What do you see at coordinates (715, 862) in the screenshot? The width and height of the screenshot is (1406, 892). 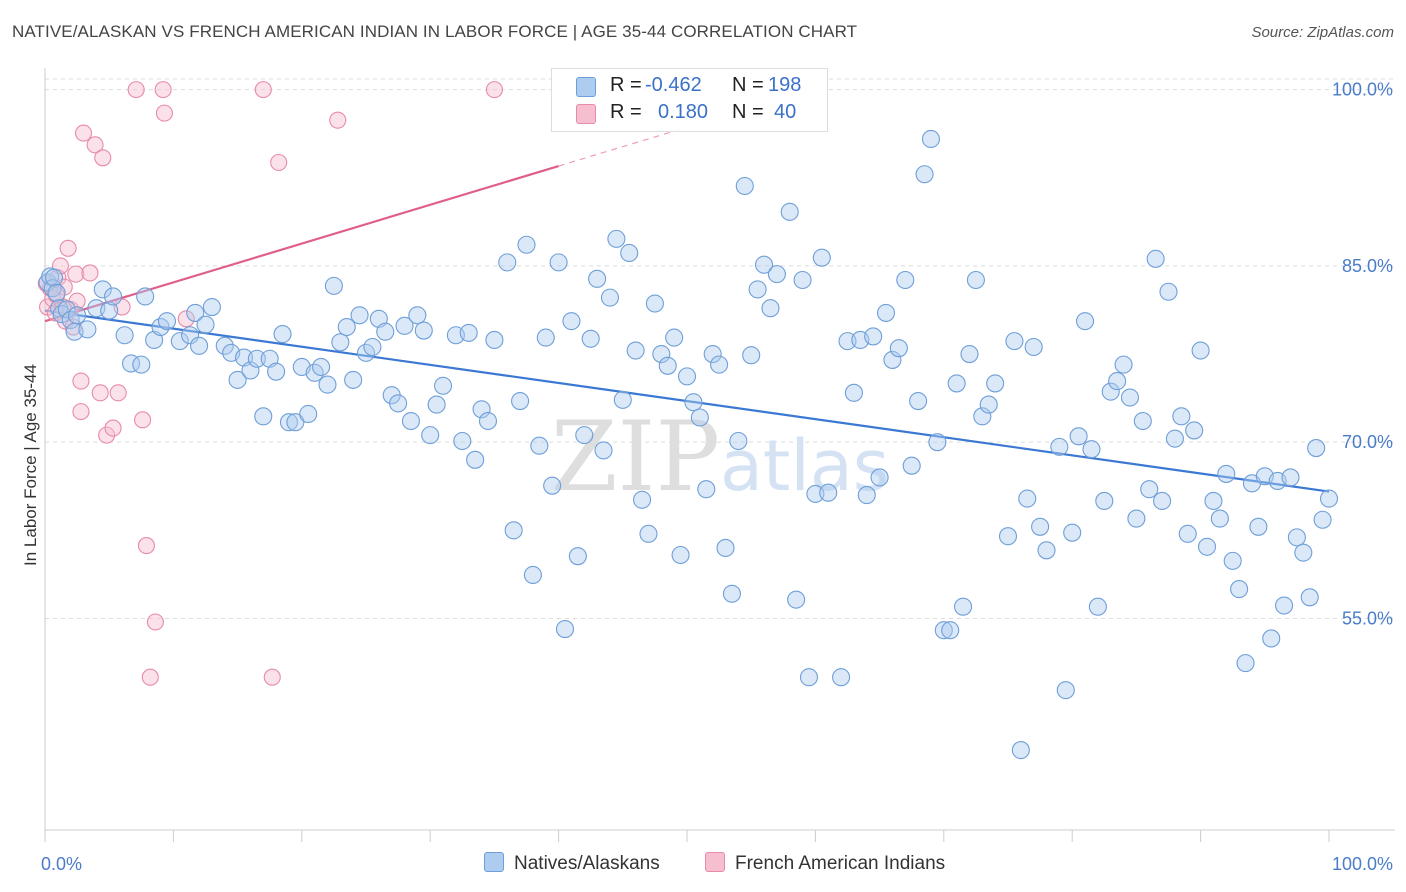 I see `french-legend-swatch` at bounding box center [715, 862].